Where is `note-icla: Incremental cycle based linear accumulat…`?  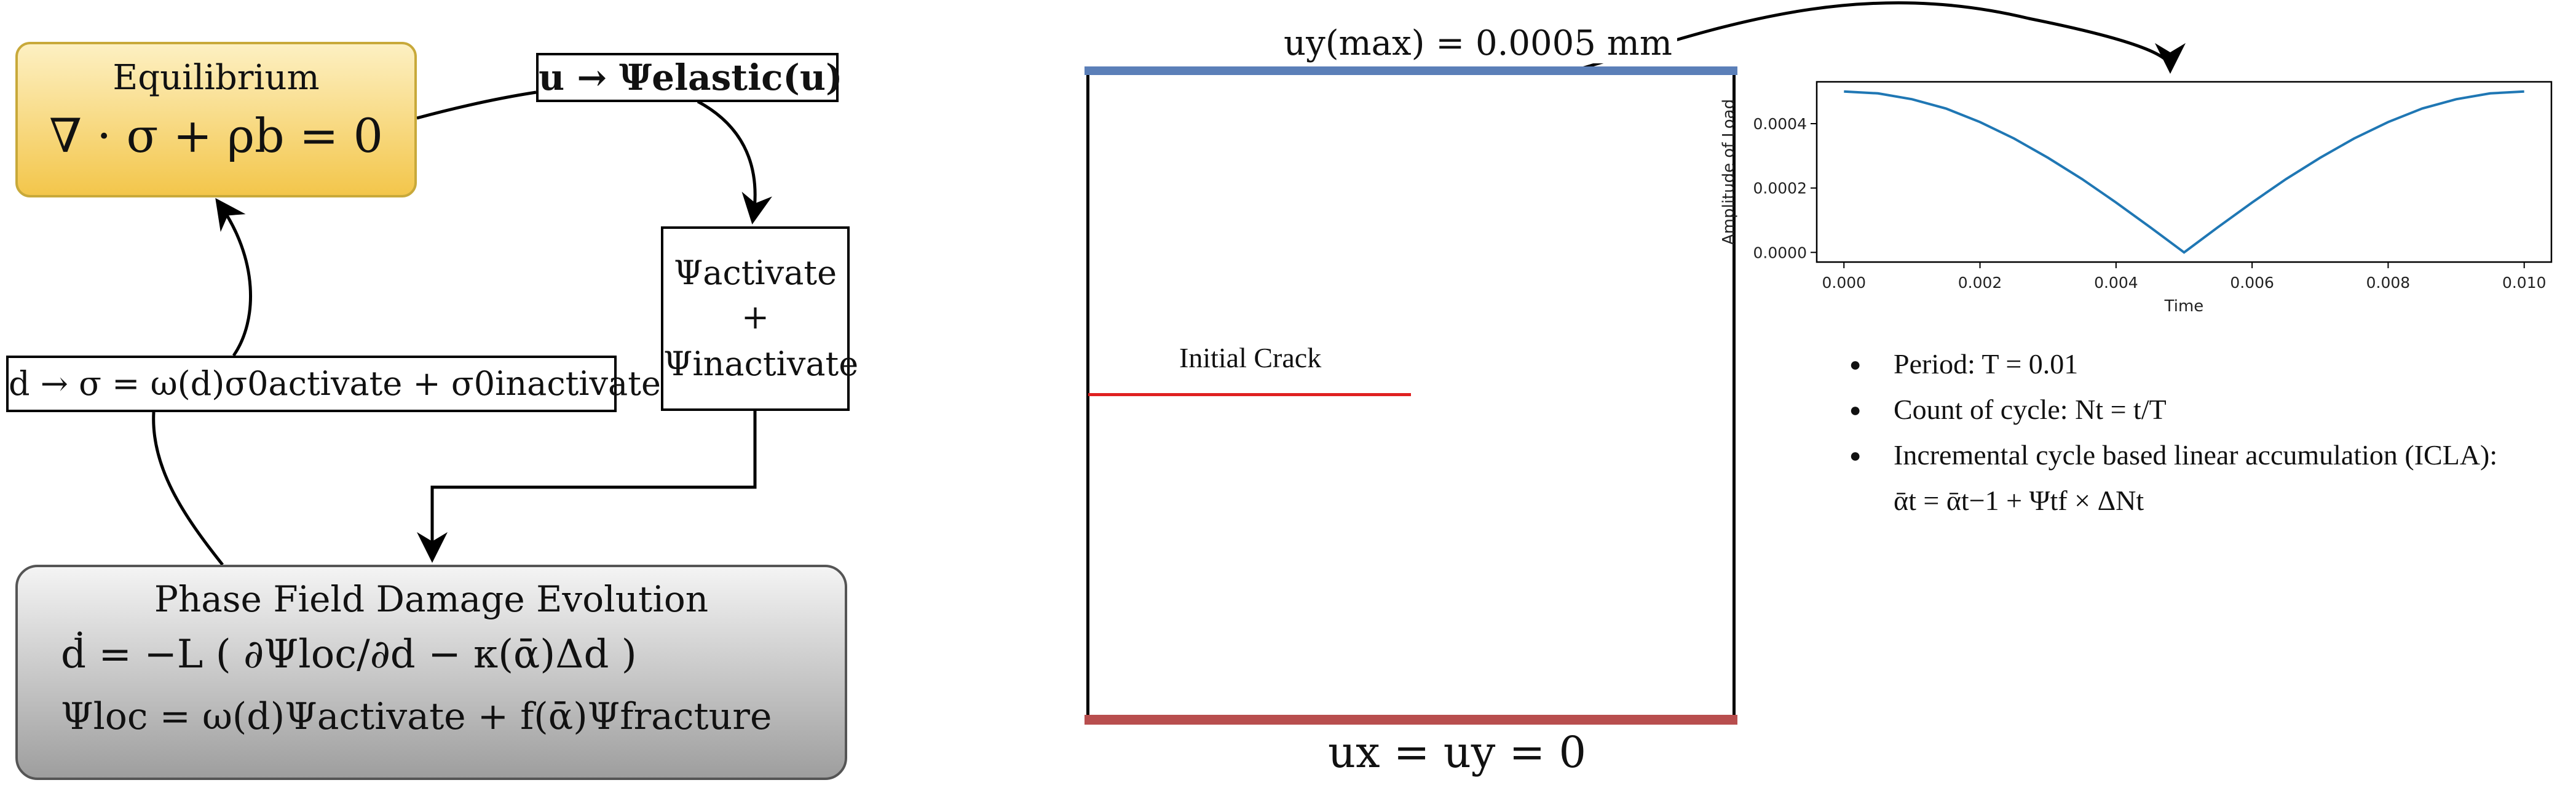
note-icla: Incremental cycle based linear accumulat… is located at coordinates (2182, 477).